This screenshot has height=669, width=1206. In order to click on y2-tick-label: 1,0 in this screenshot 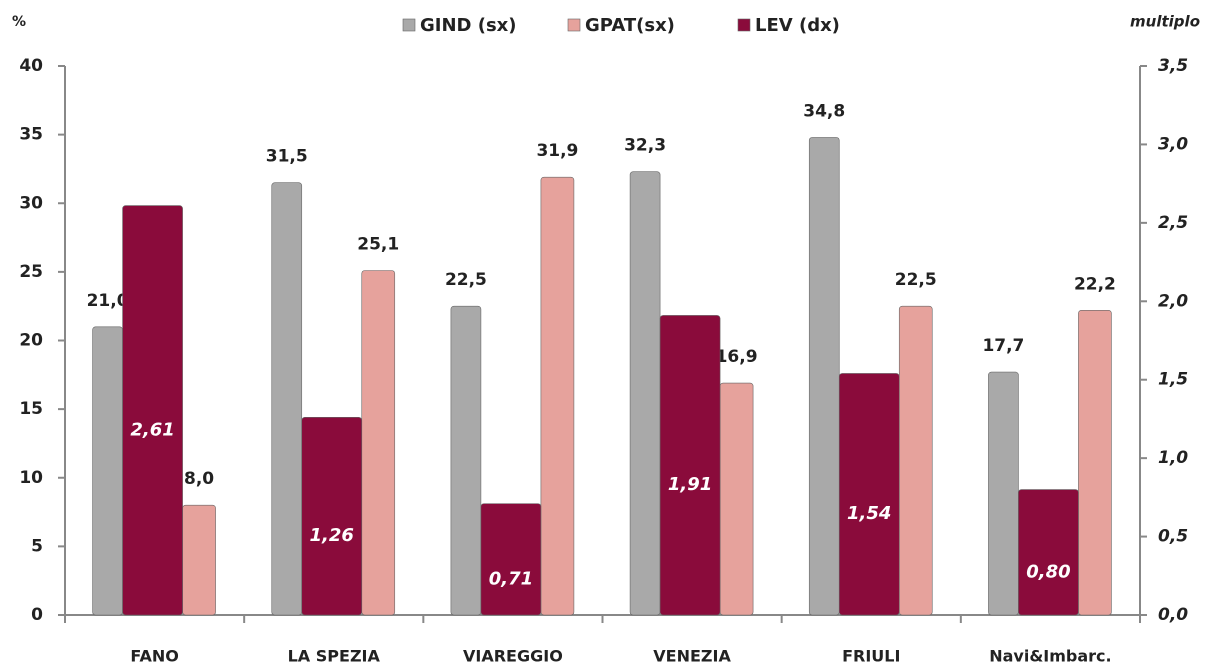, I will do `click(1173, 458)`.